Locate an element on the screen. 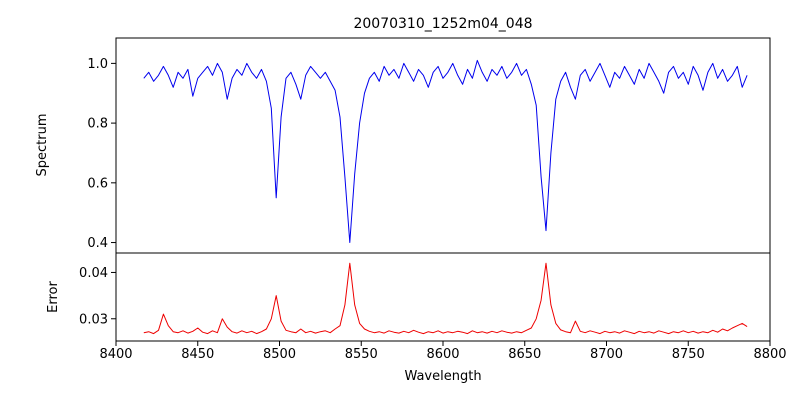 The width and height of the screenshot is (800, 404). x-tick-label: 8500 is located at coordinates (279, 354).